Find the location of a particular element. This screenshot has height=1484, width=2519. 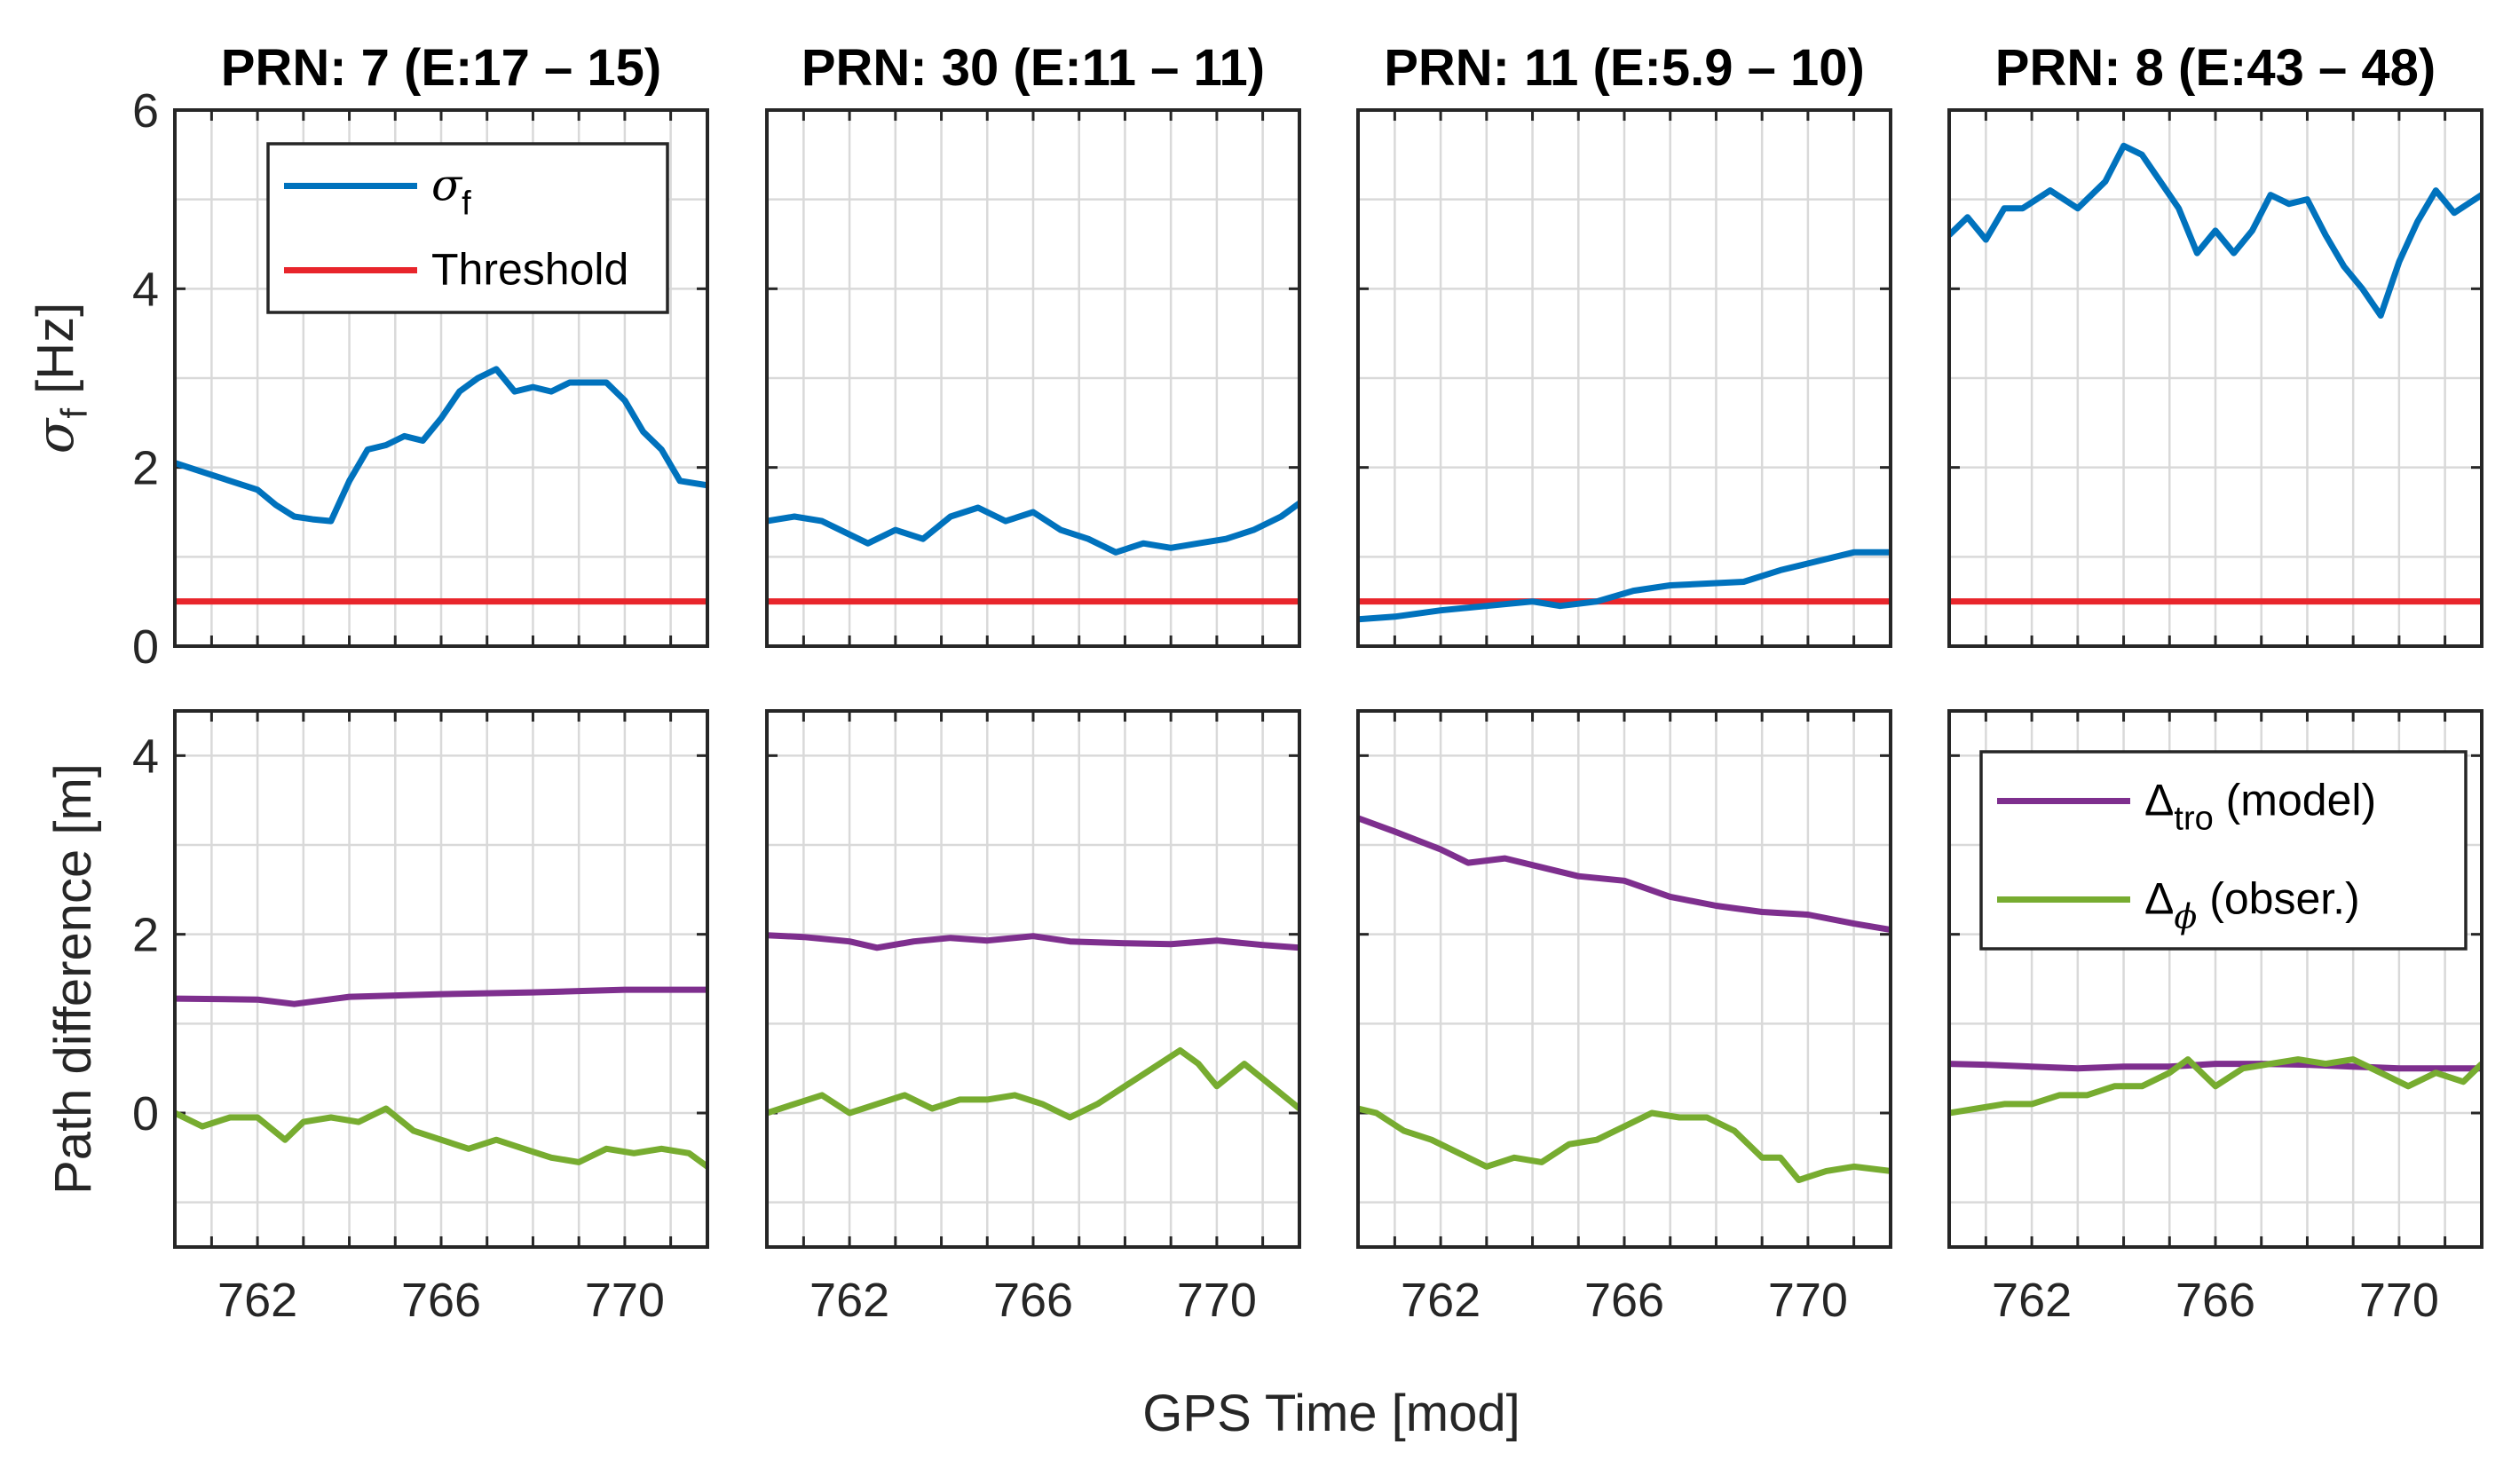

y-tick-label: 6 is located at coordinates (145, 111).